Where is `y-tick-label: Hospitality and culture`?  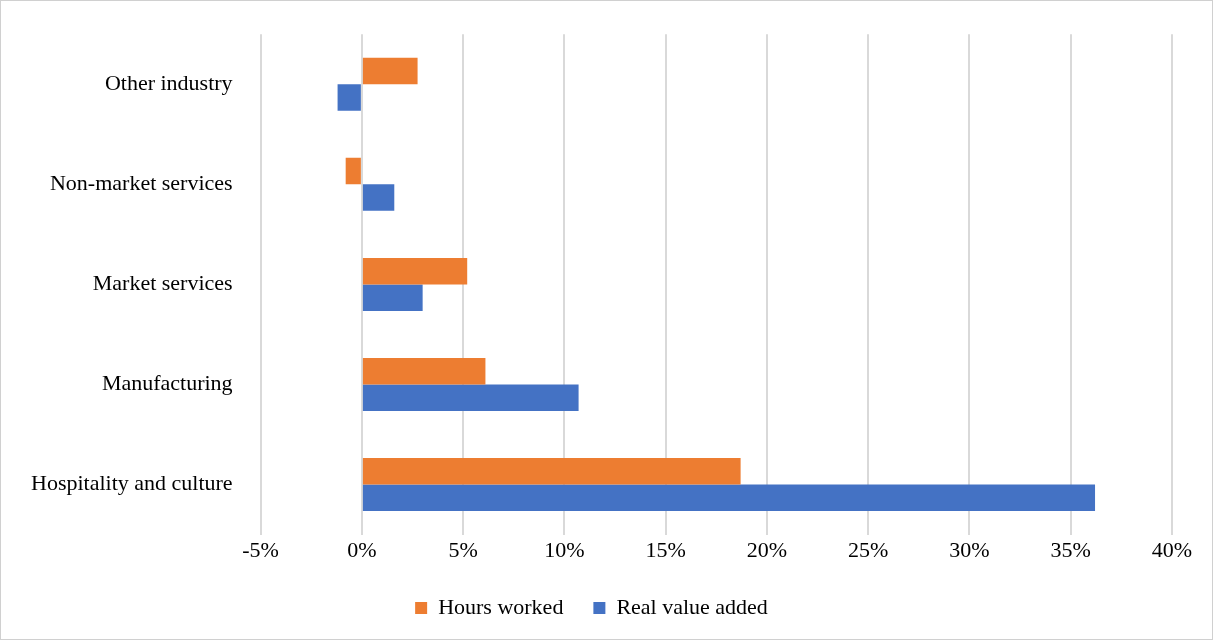
y-tick-label: Hospitality and culture is located at coordinates (132, 483).